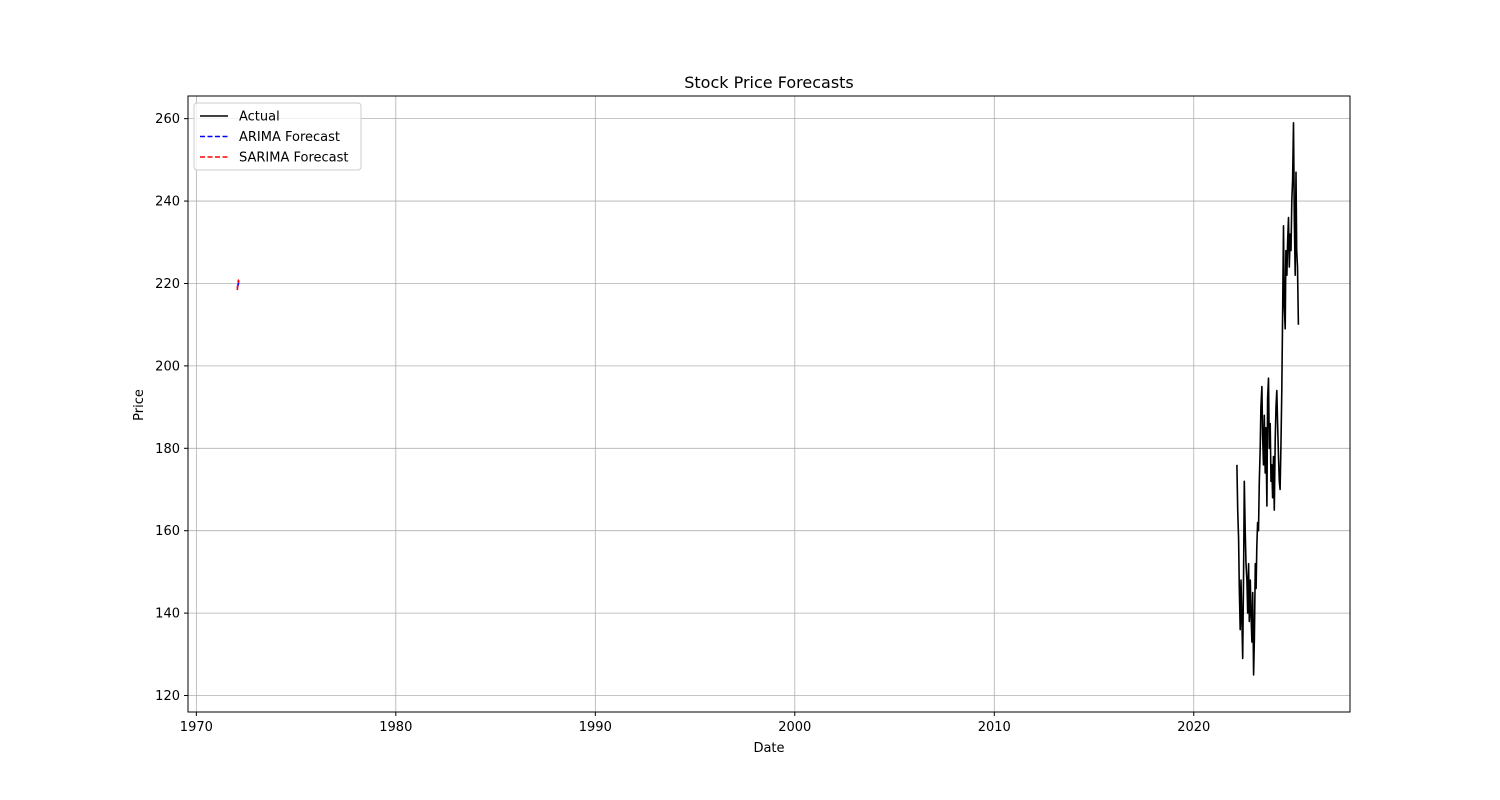 This screenshot has height=800, width=1500. What do you see at coordinates (294, 158) in the screenshot?
I see `legend-label: SARIMA Forecast` at bounding box center [294, 158].